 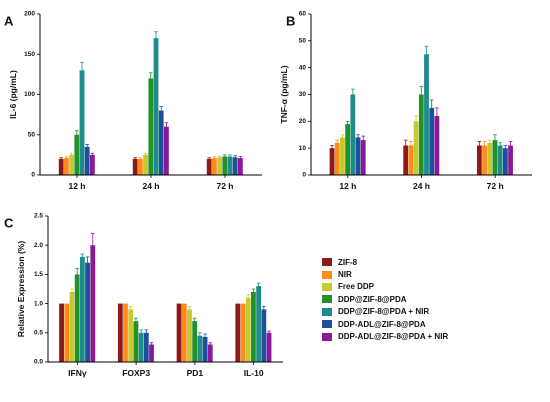 I want to click on legend-label: NIR, so click(x=345, y=275).